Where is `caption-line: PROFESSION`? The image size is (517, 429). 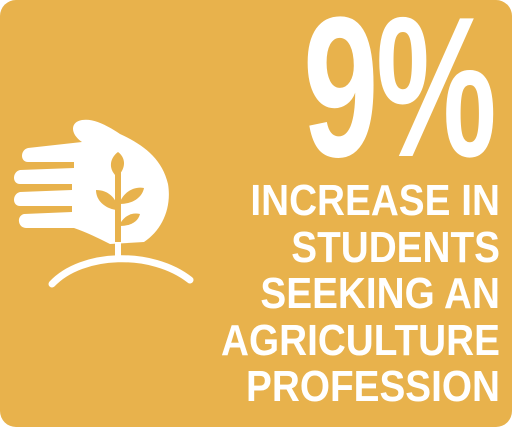
caption-line: PROFESSION is located at coordinates (373, 386).